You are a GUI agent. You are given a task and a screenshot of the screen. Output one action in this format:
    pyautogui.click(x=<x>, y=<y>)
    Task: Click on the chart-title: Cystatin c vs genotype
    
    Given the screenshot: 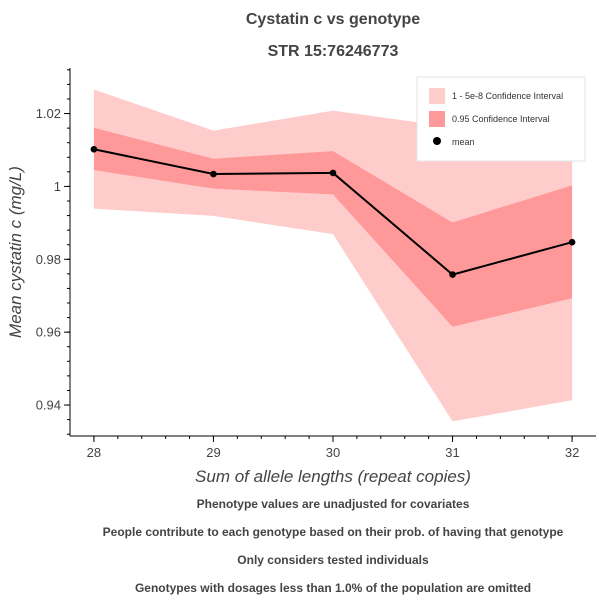 What is the action you would take?
    pyautogui.click(x=333, y=19)
    